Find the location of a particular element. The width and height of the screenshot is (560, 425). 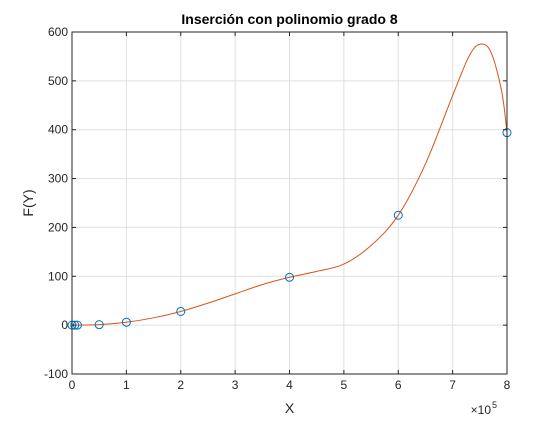

chart-title: Inserción con polinomio grado 8 is located at coordinates (289, 19).